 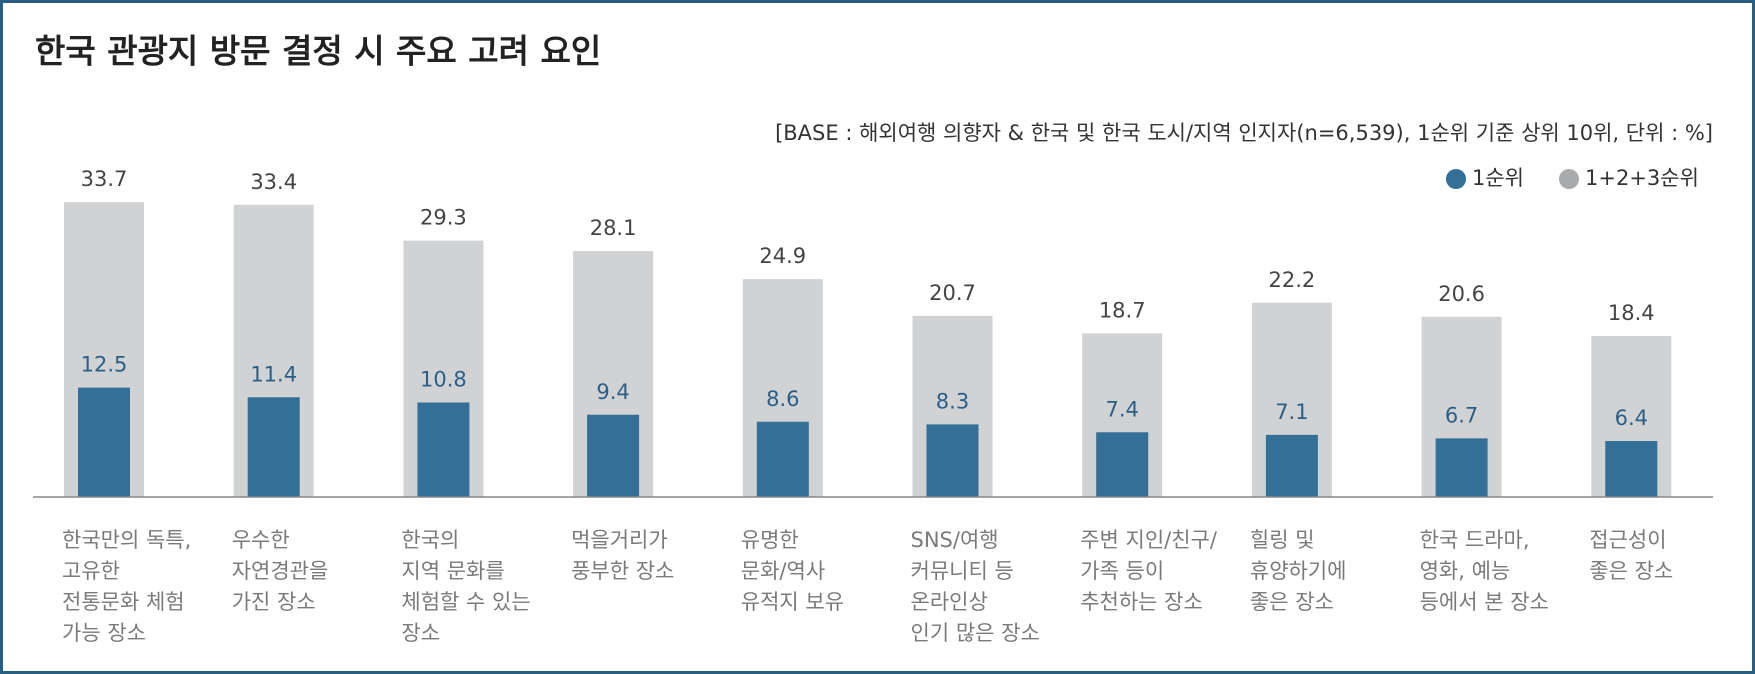 What do you see at coordinates (1631, 555) in the screenshot?
I see `x-tick-label: 접근성이 좋은 장소` at bounding box center [1631, 555].